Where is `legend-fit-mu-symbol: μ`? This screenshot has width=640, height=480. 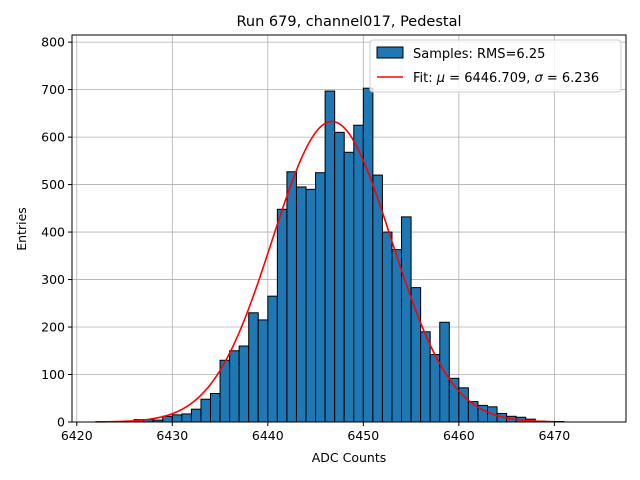 legend-fit-mu-symbol: μ is located at coordinates (440, 78).